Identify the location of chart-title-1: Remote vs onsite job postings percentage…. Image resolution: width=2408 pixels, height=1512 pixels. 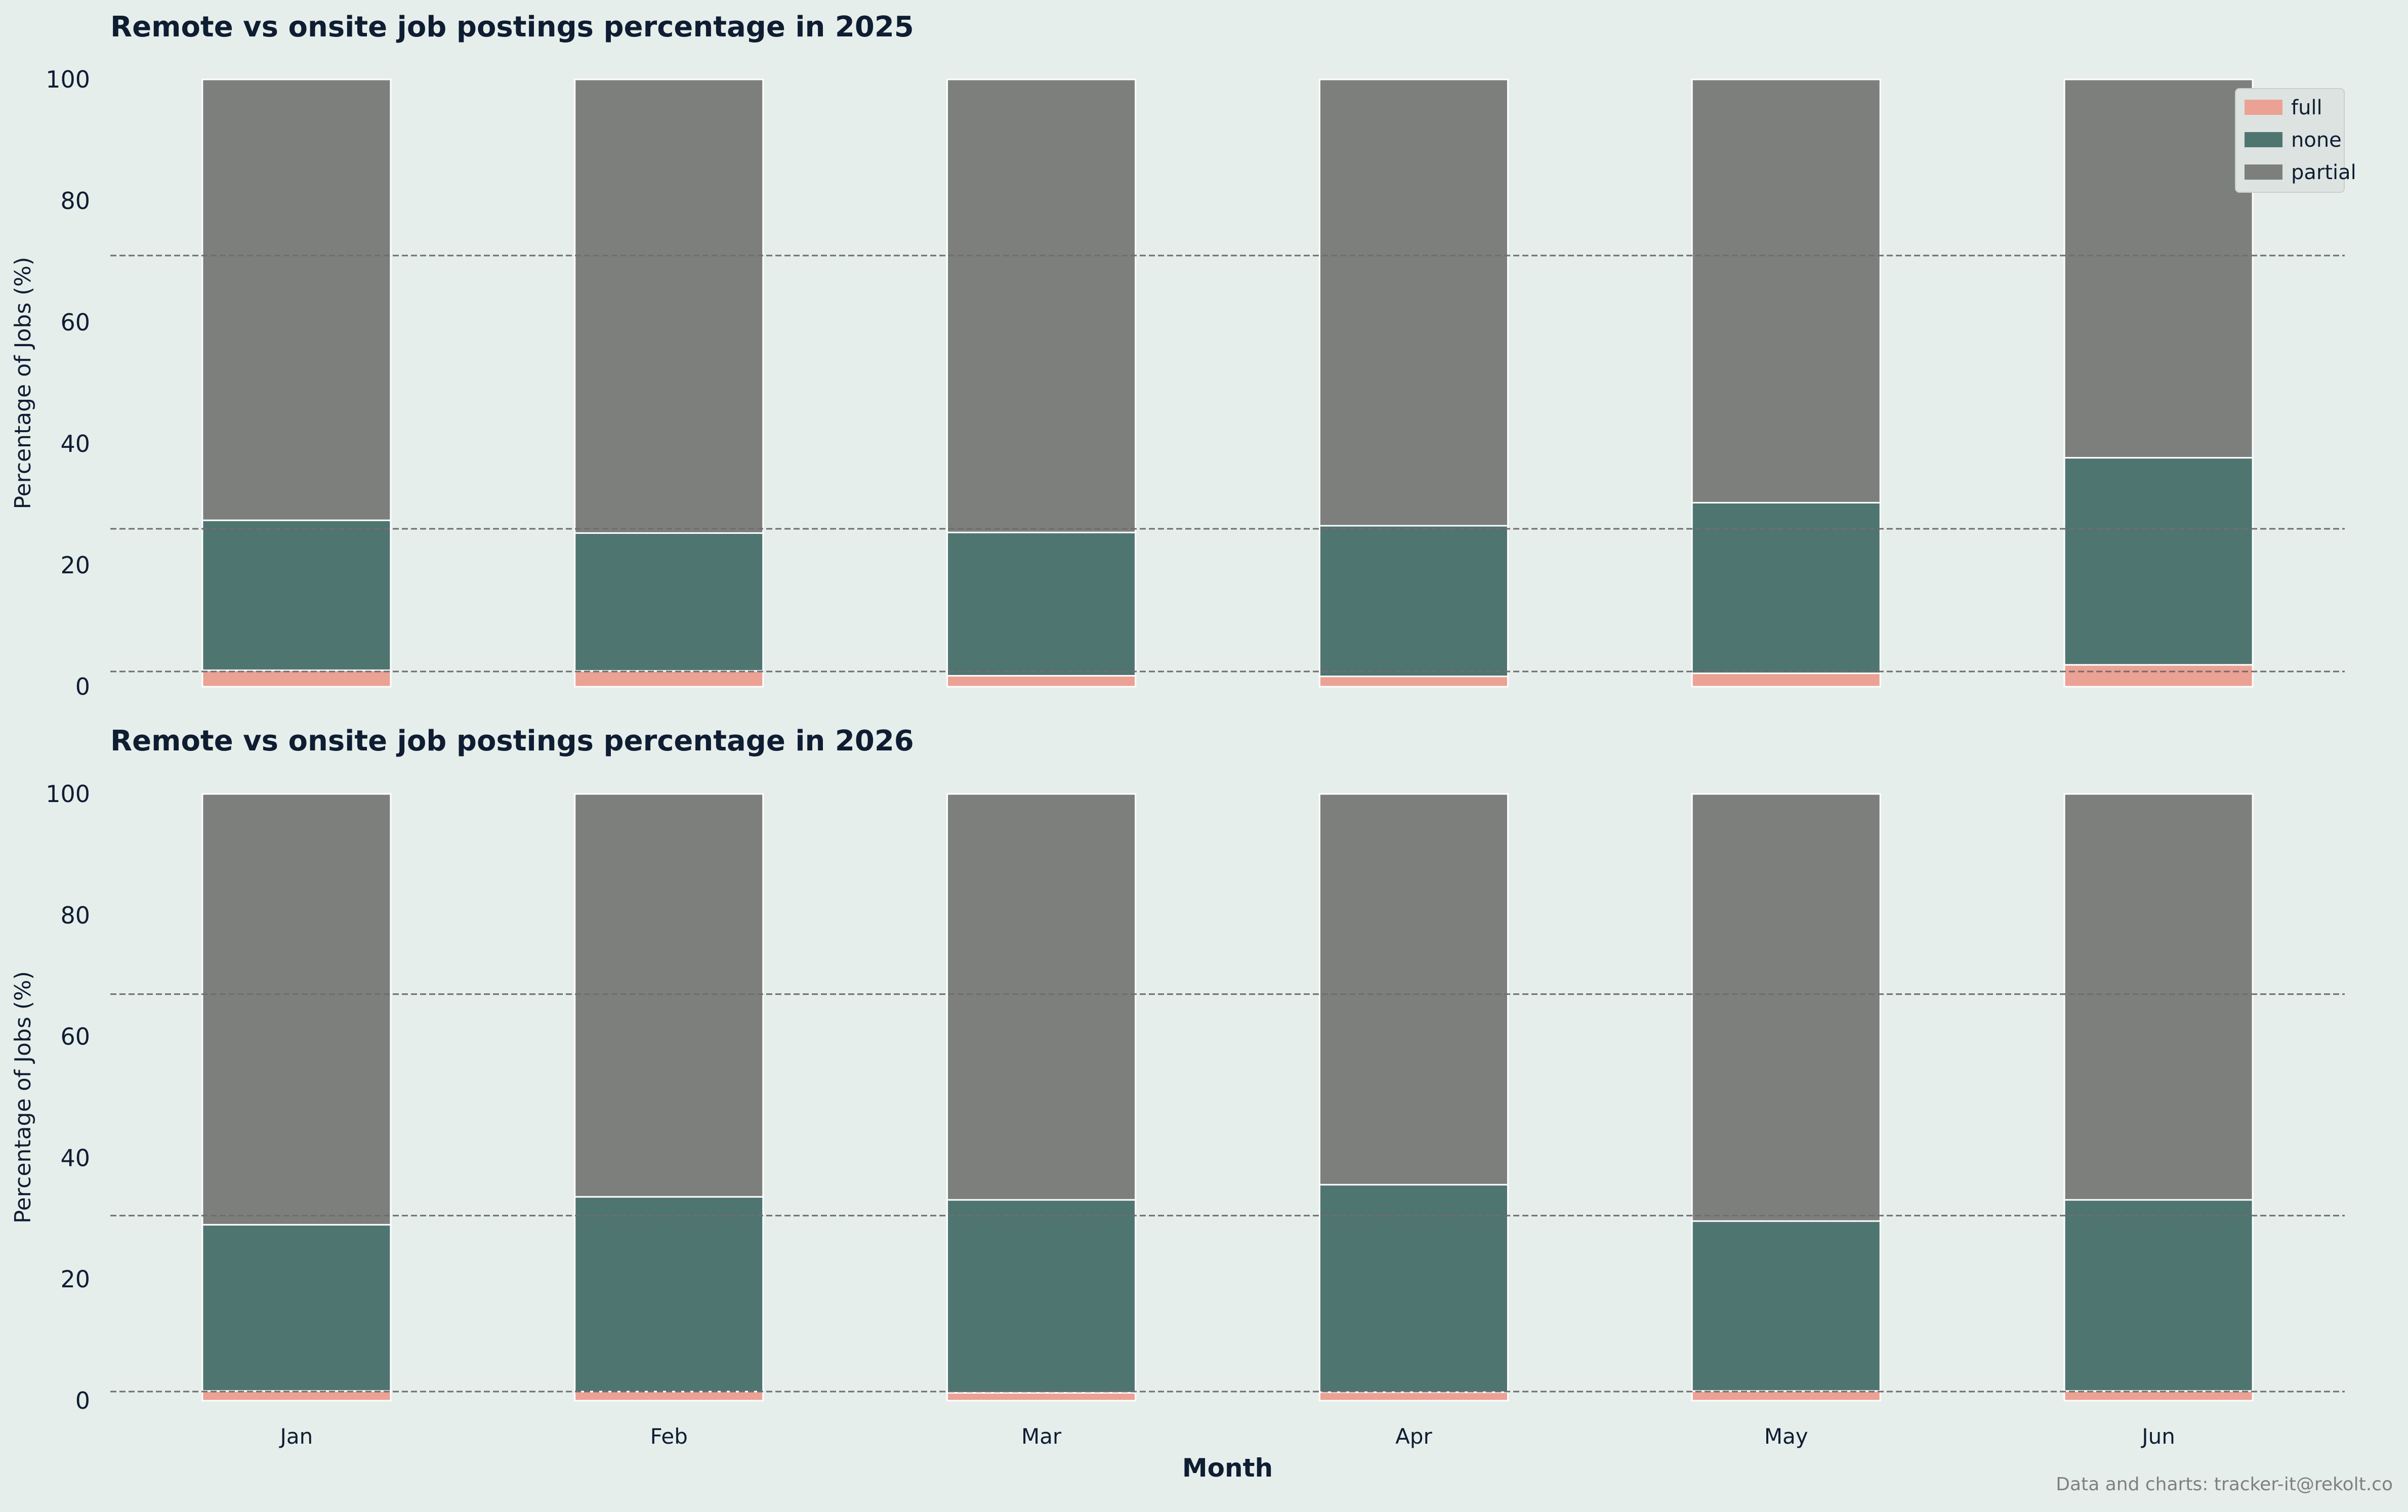
(512, 27).